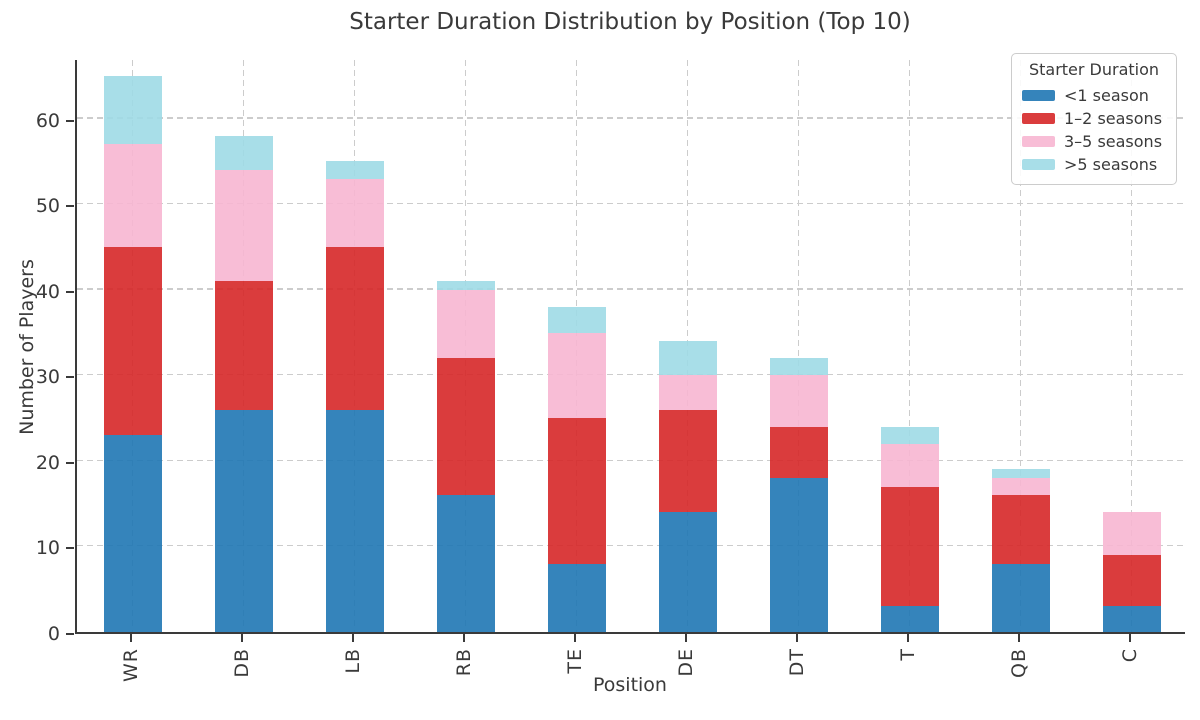  Describe the element at coordinates (47, 548) in the screenshot. I see `y-tick-label: 10` at that location.